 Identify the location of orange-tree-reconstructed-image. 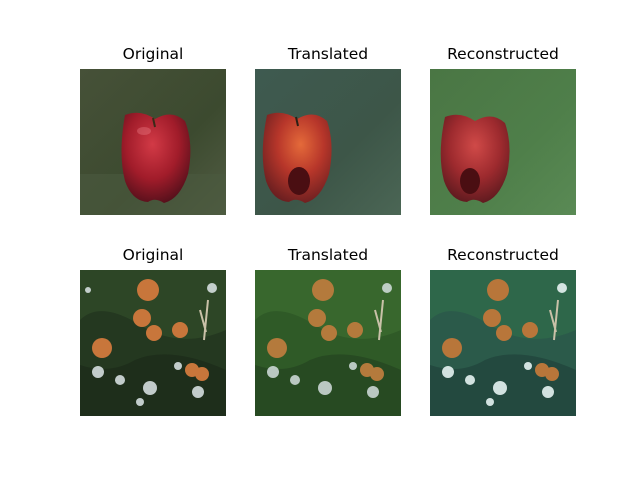
(503, 343).